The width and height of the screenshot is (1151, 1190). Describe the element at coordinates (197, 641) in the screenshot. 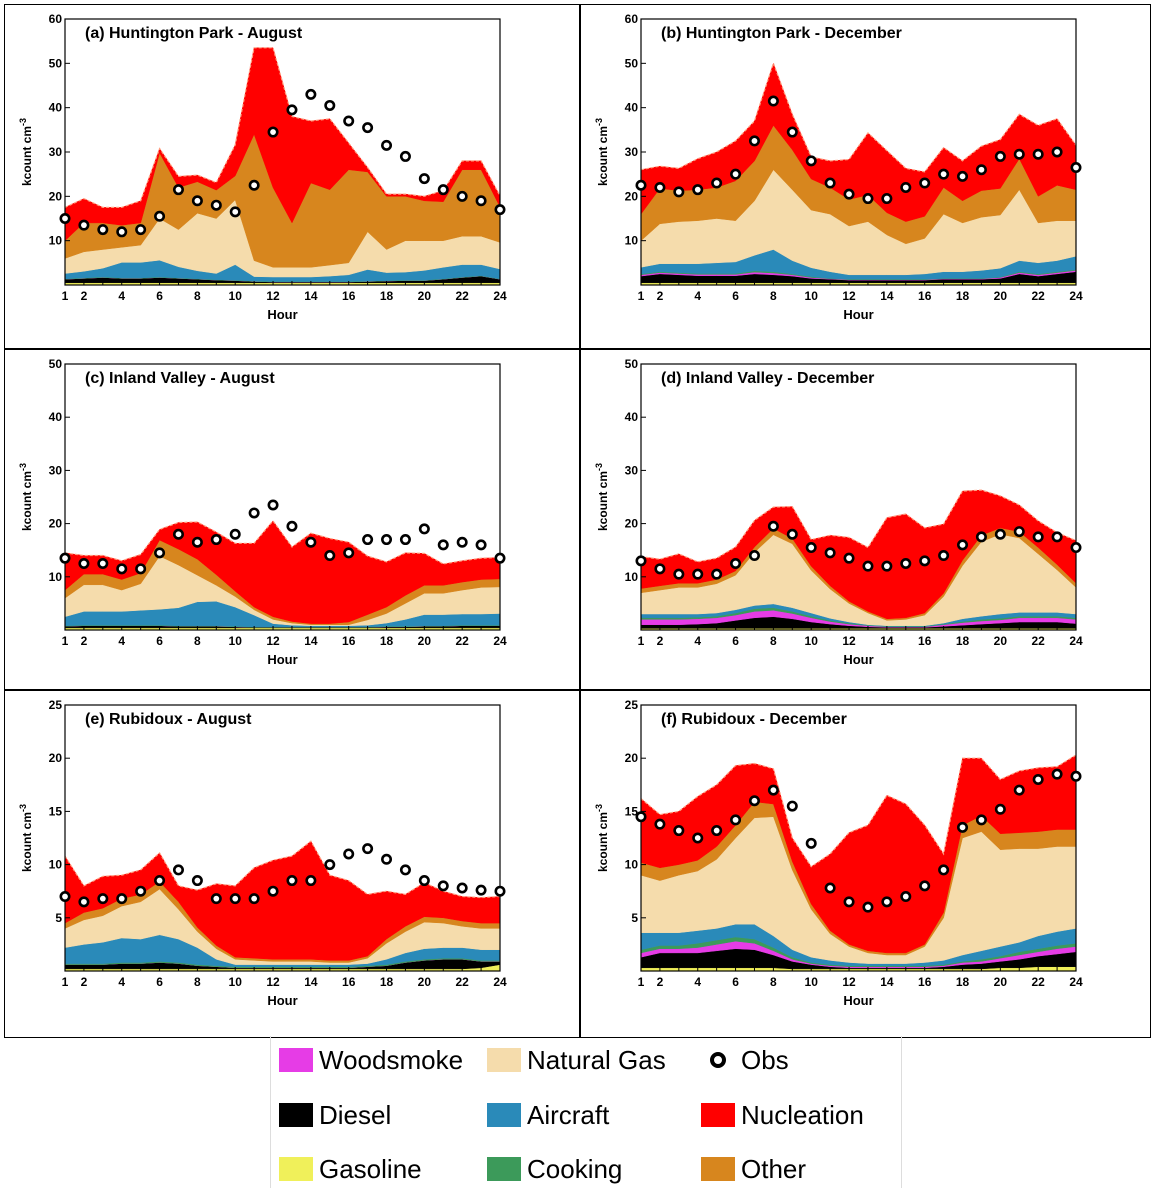

I see `x-tick-label: 8` at that location.